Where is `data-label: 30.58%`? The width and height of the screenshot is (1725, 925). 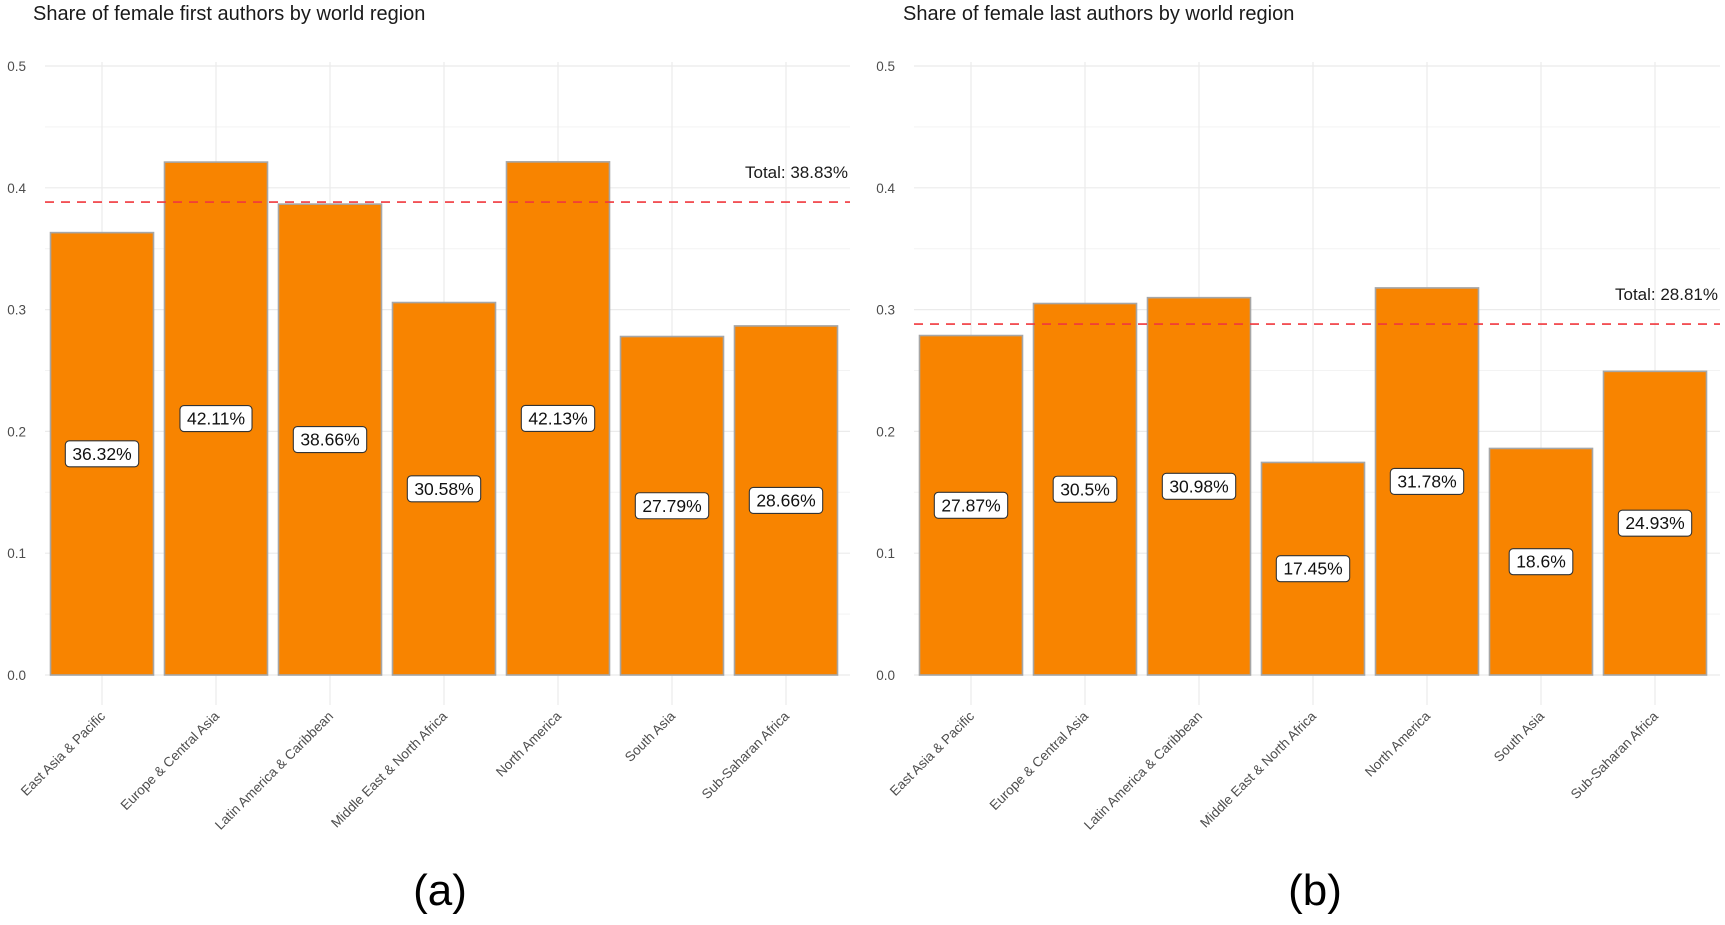
data-label: 30.58% is located at coordinates (444, 489).